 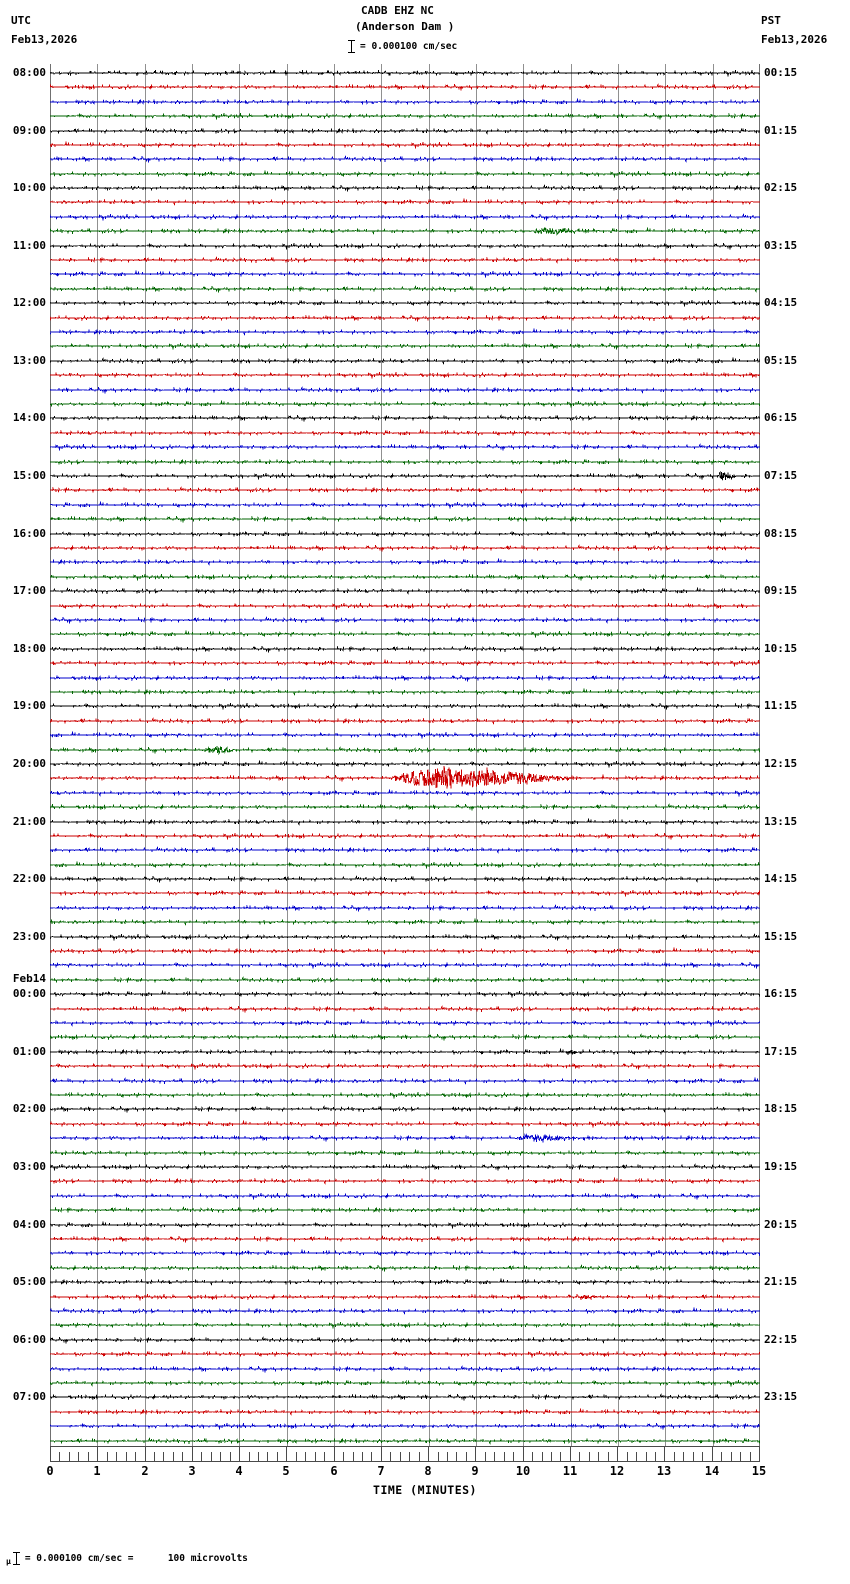 What do you see at coordinates (29, 1339) in the screenshot?
I see `utc-hour-label: 06:00` at bounding box center [29, 1339].